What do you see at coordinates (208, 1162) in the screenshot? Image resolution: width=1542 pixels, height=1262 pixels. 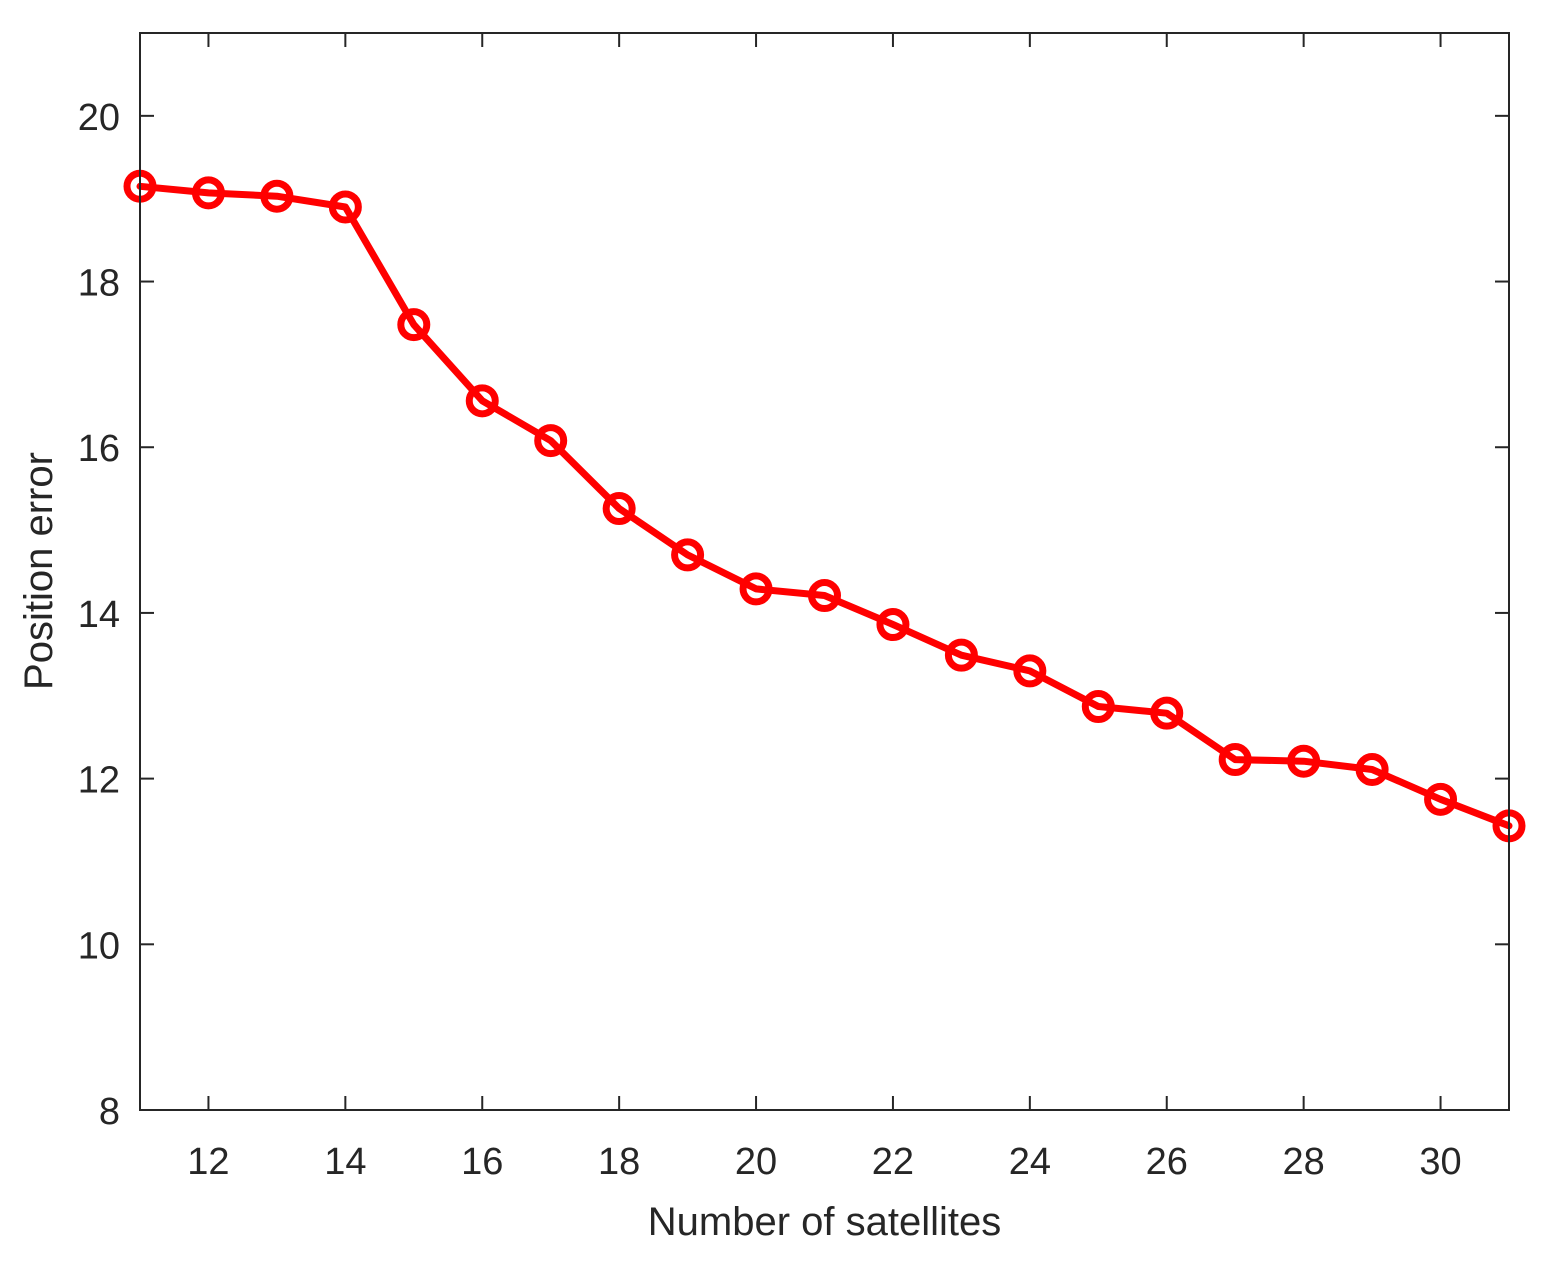 I see `x-tick-label: 12` at bounding box center [208, 1162].